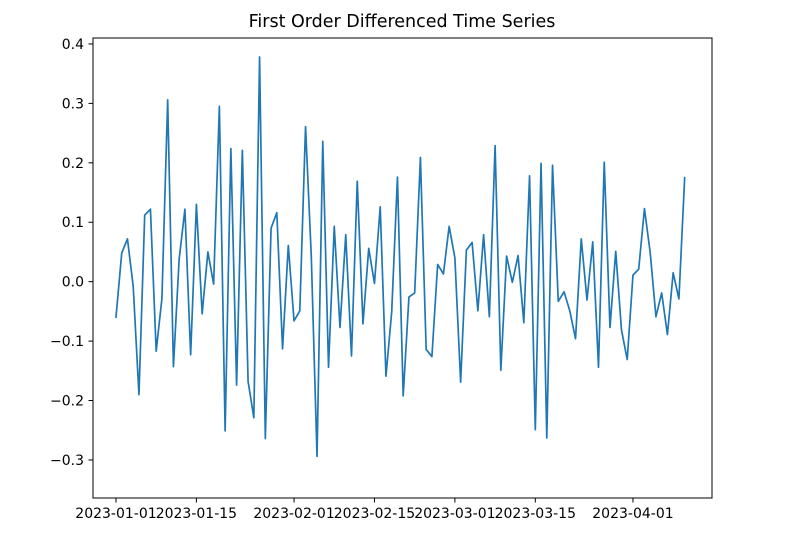 Image resolution: width=812 pixels, height=543 pixels. I want to click on y-tick-label: 0.2, so click(73, 164).